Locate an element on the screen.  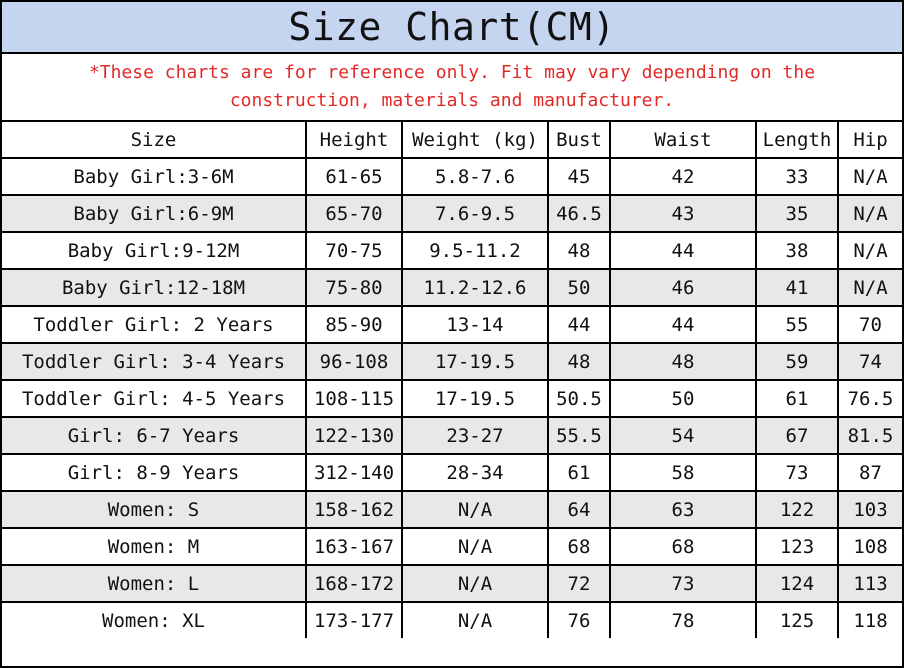
chart-title: Size Chart(CM) is located at coordinates (452, 27).